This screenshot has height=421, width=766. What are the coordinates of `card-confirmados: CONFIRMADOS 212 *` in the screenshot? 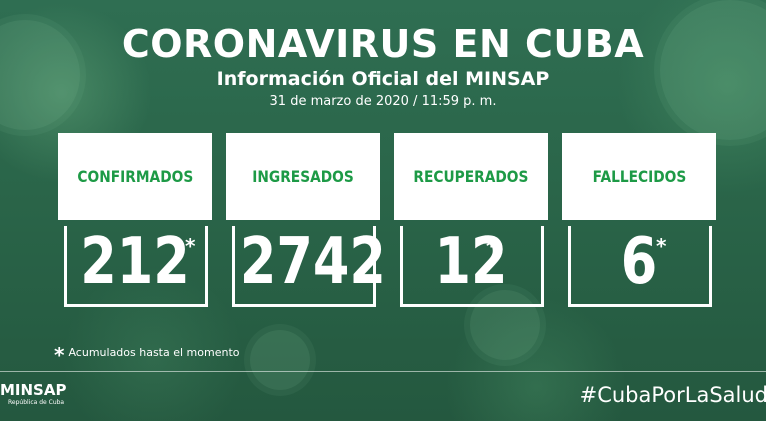 It's located at (135, 226).